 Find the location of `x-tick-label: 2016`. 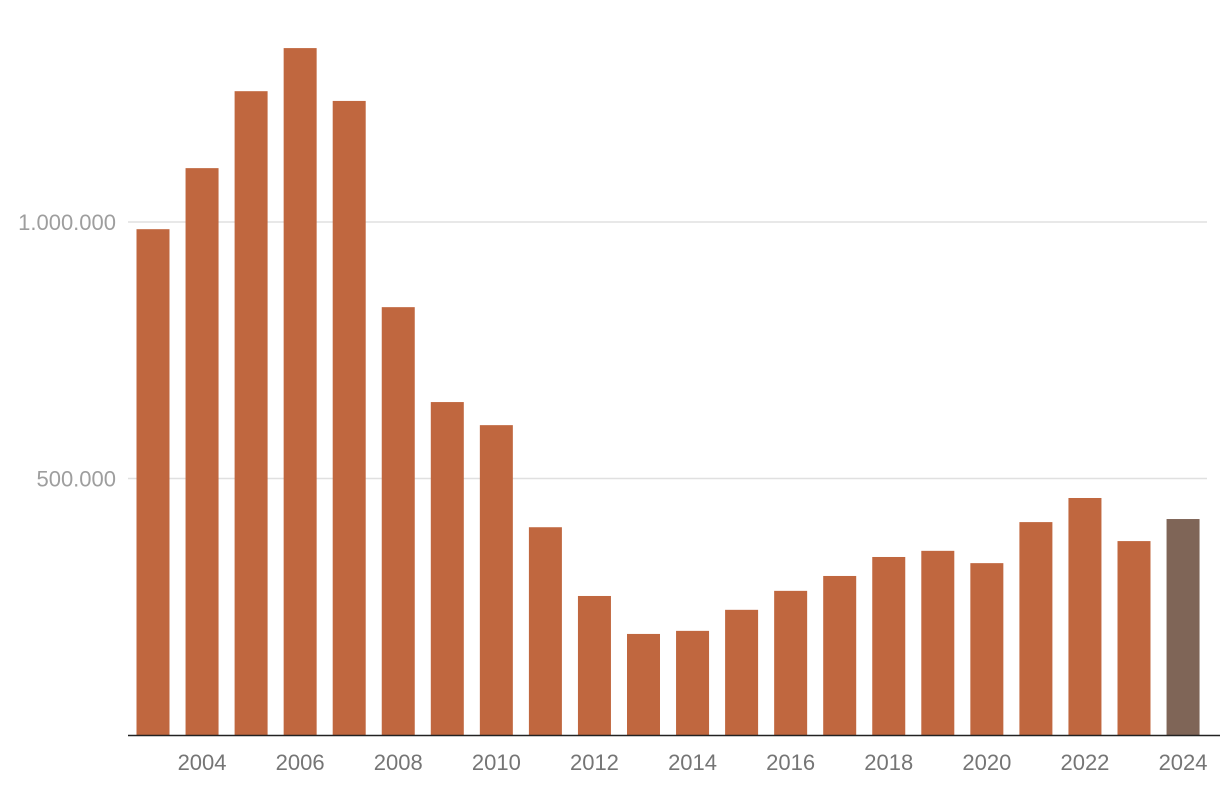

x-tick-label: 2016 is located at coordinates (790, 762).